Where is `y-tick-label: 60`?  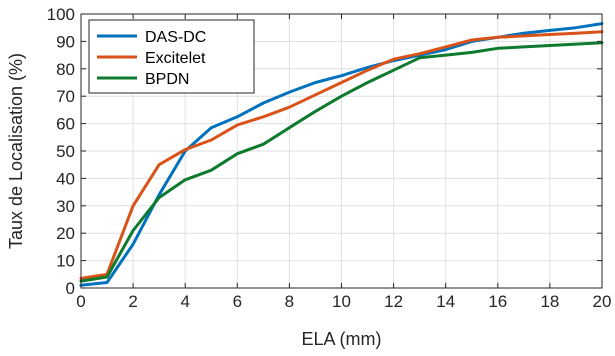 y-tick-label: 60 is located at coordinates (65, 124).